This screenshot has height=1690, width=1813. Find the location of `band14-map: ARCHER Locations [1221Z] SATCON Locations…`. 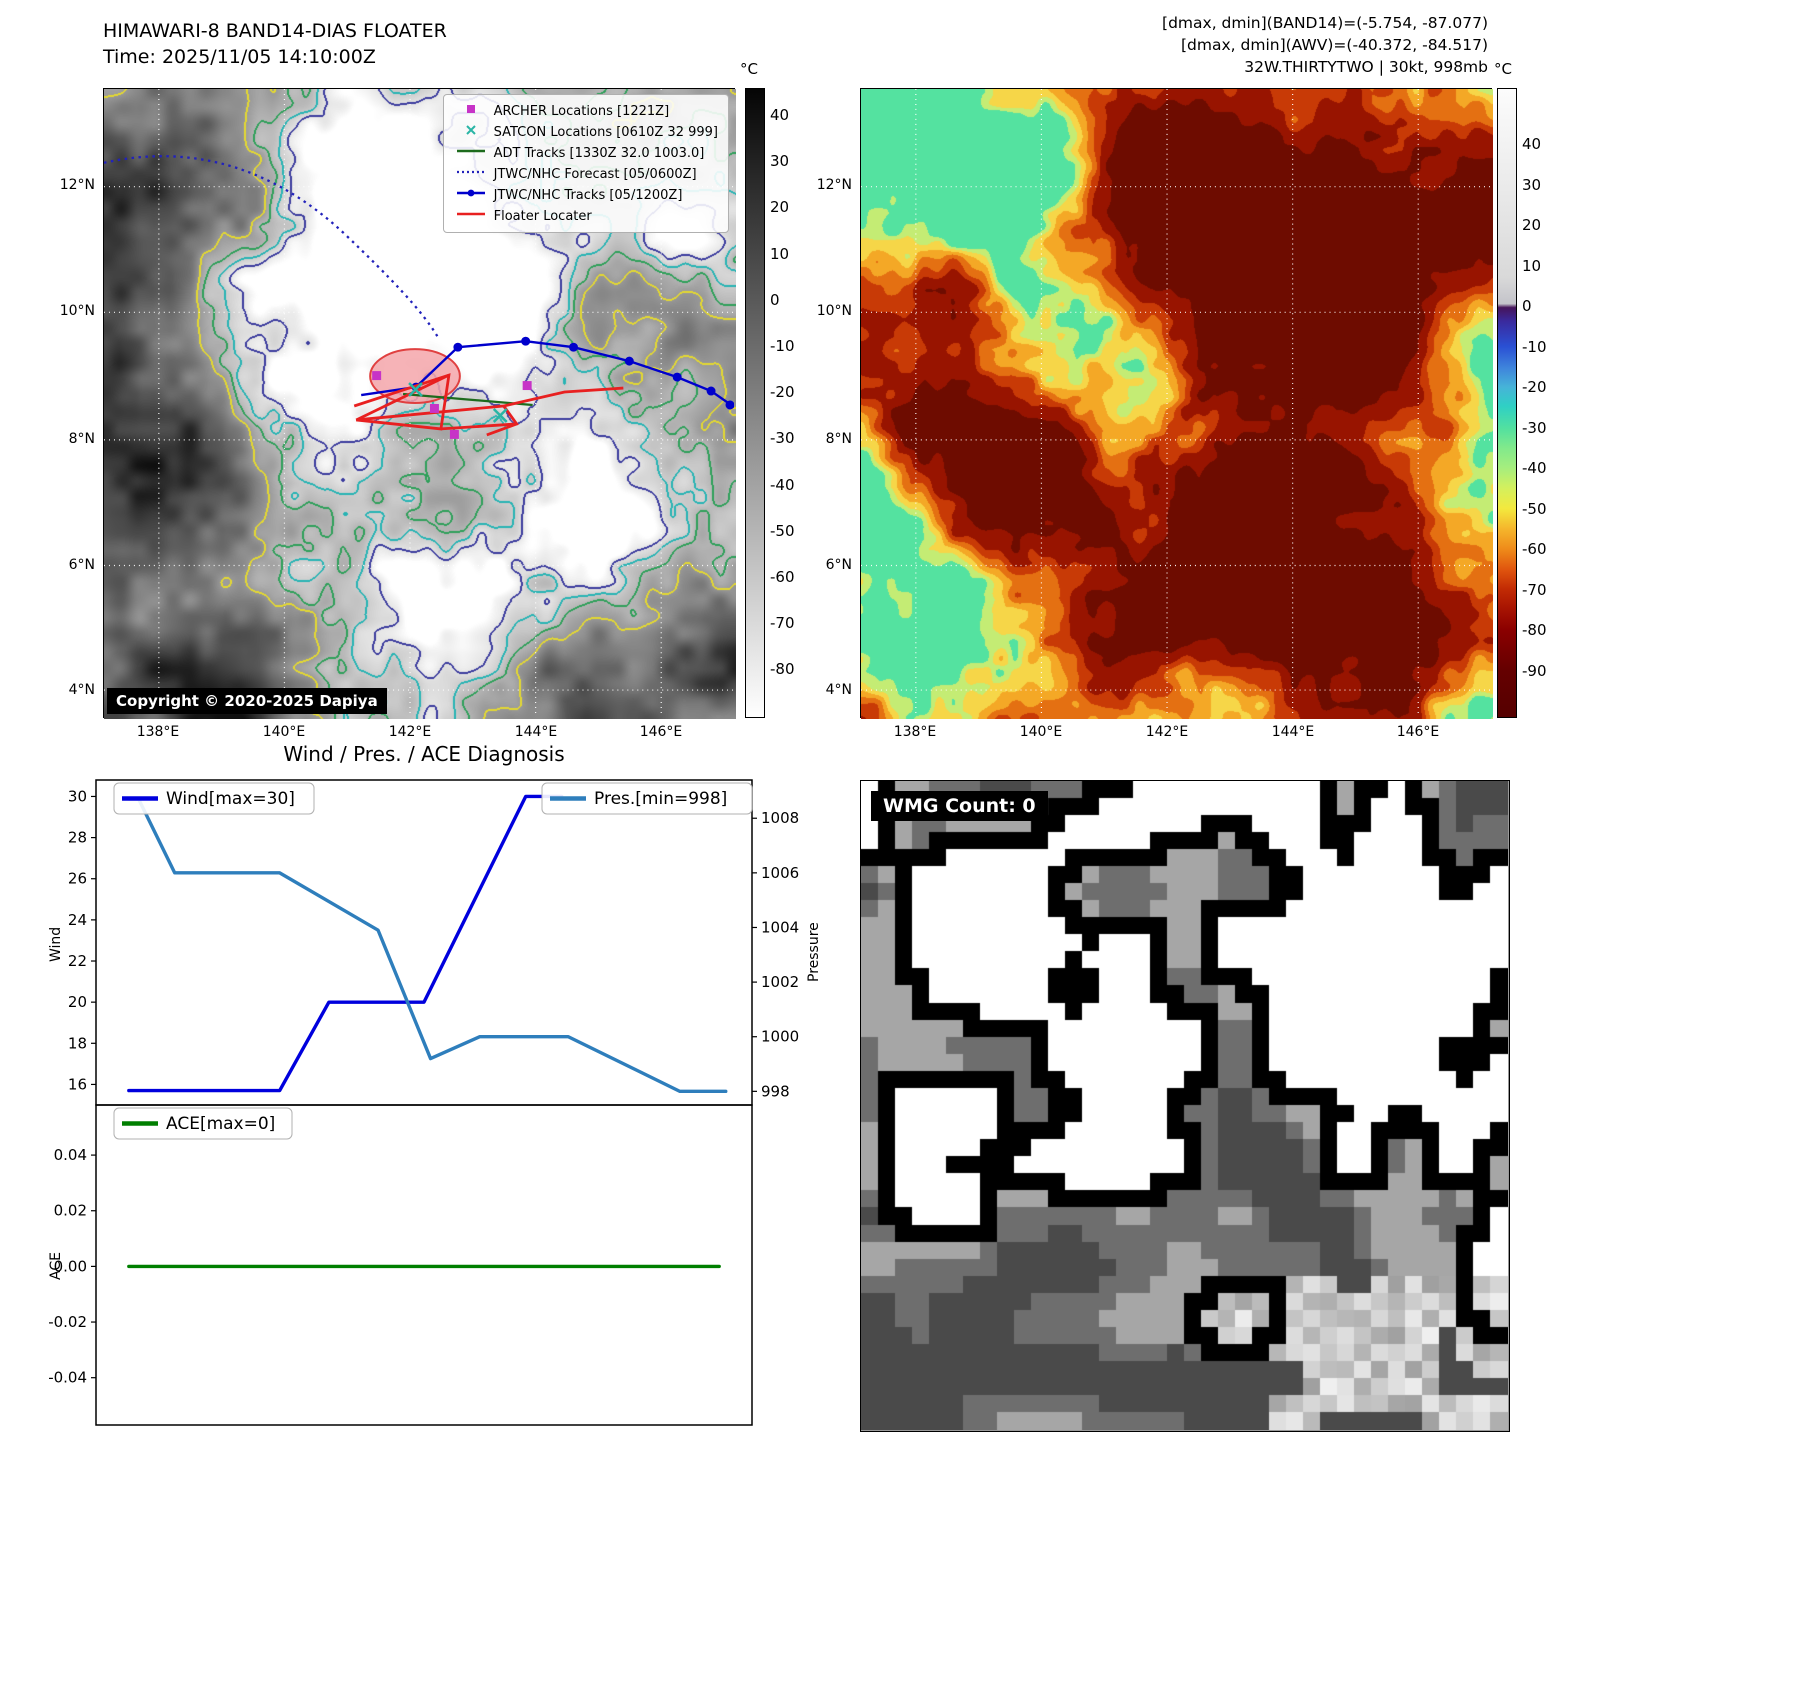

band14-map: ARCHER Locations [1221Z] SATCON Locations… is located at coordinates (419, 403).